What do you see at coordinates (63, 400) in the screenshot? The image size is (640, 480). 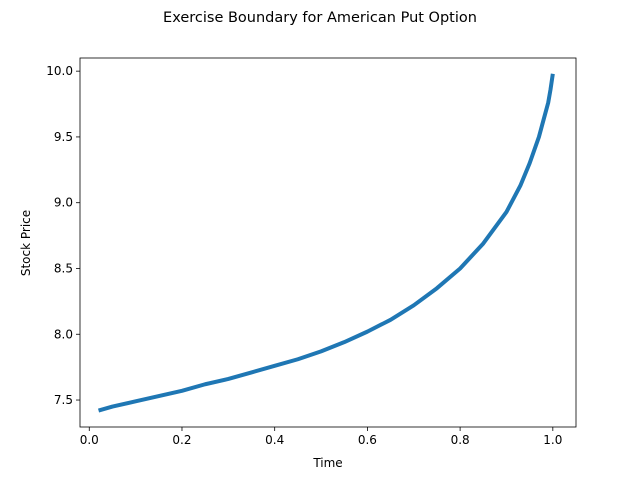 I see `y-tick-label: 7.5` at bounding box center [63, 400].